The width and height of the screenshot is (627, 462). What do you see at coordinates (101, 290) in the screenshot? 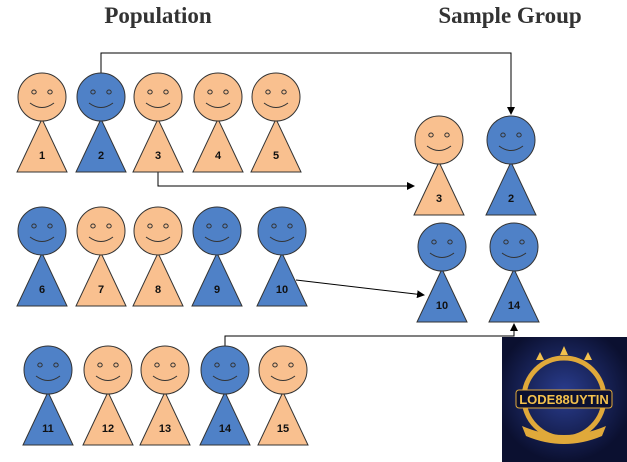
I see `person-label: 7` at bounding box center [101, 290].